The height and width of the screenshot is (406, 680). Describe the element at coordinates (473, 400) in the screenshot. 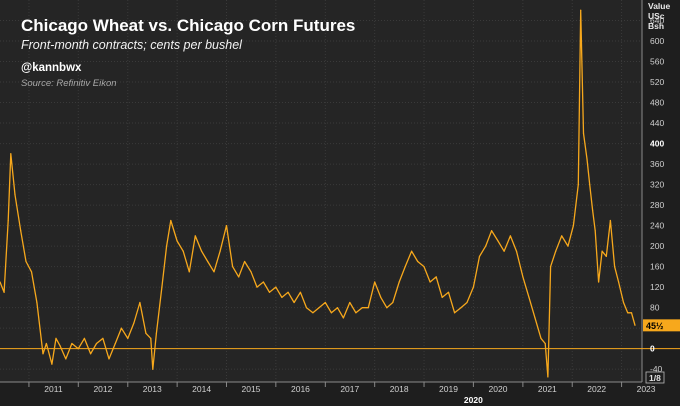

I see `x-decade-label: 2020` at that location.